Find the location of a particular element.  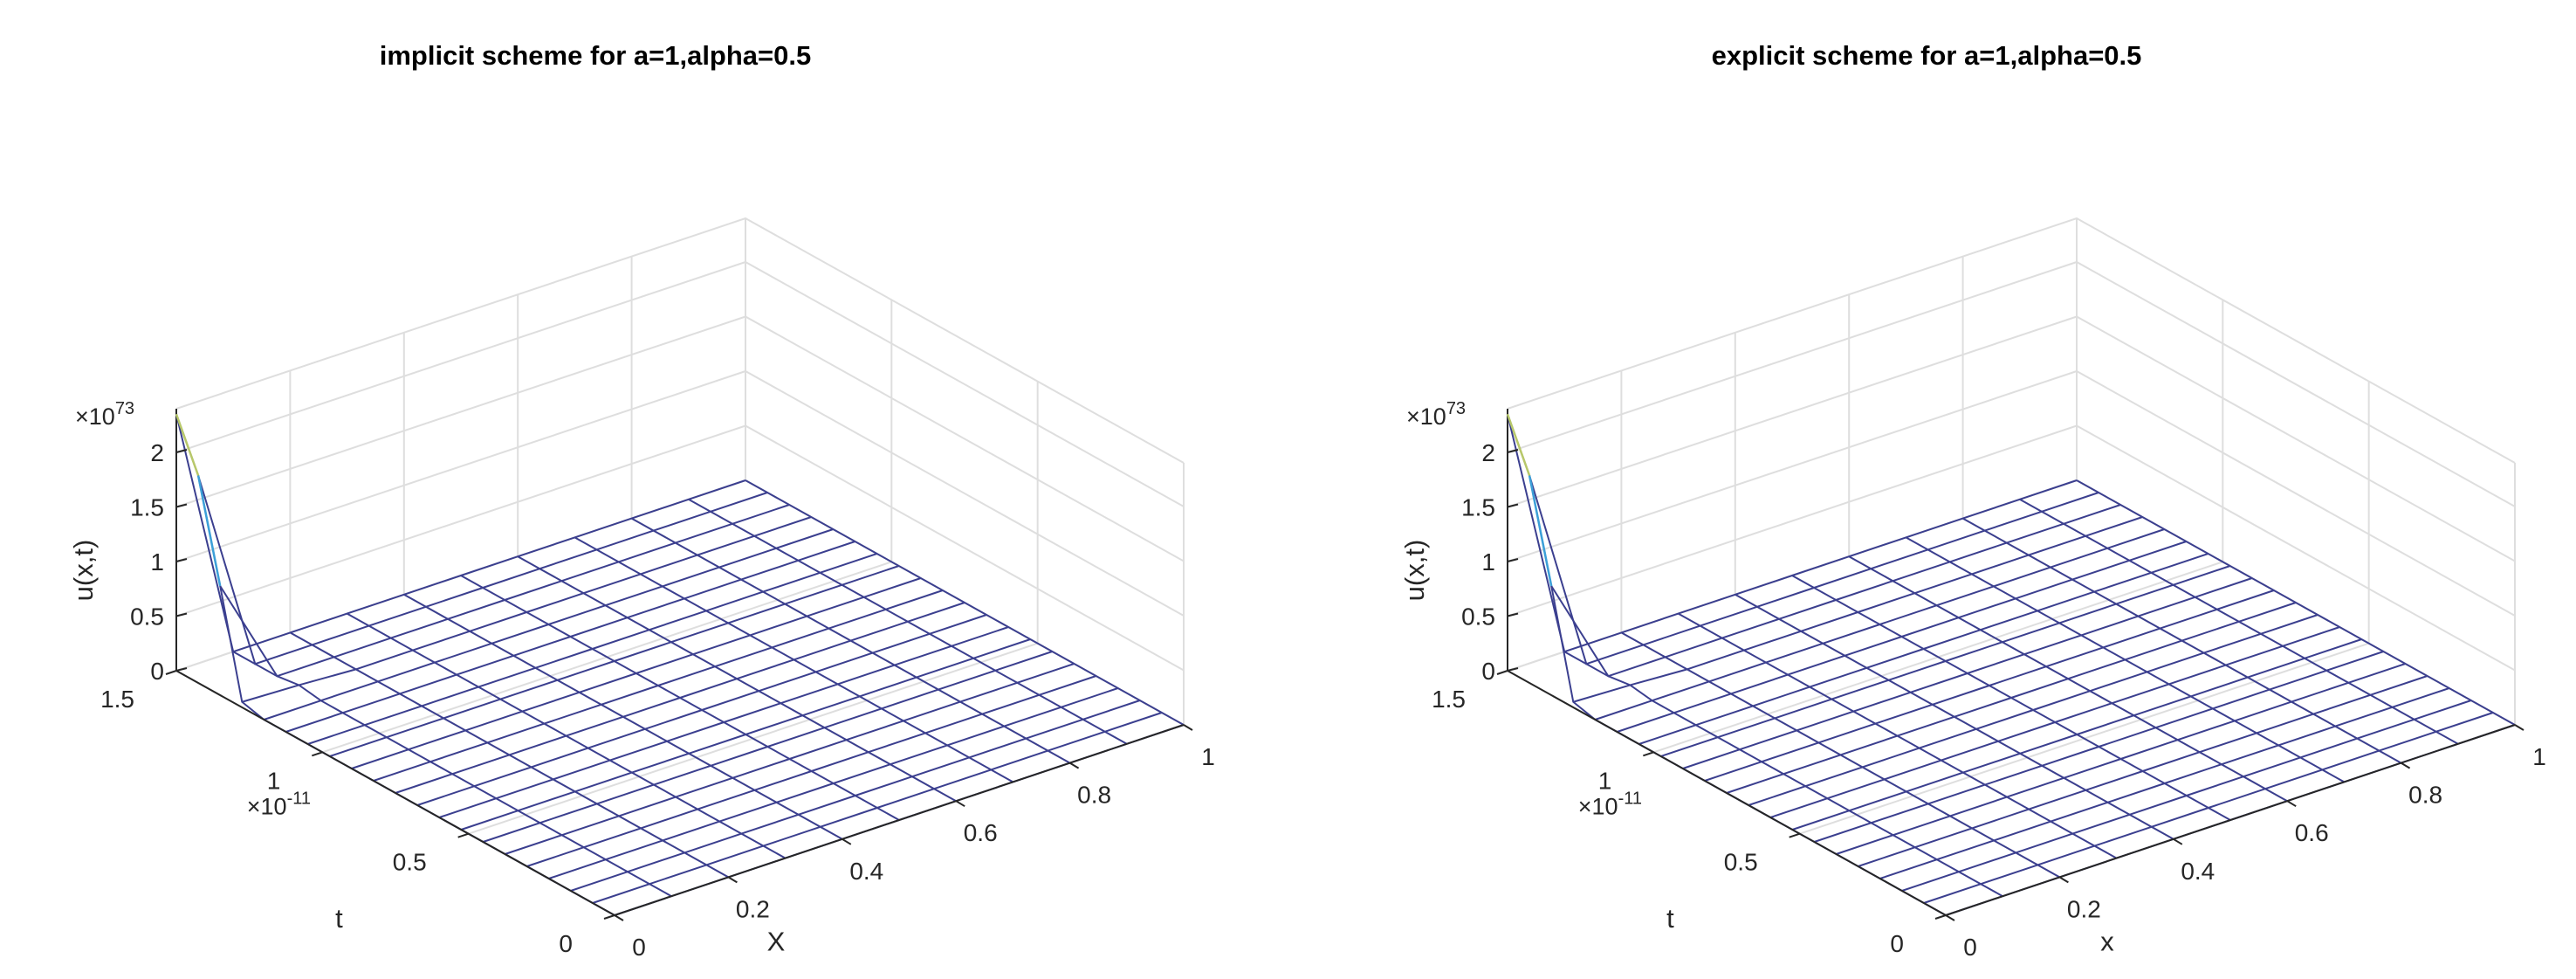

t-tick-label: 0 is located at coordinates (1897, 943).